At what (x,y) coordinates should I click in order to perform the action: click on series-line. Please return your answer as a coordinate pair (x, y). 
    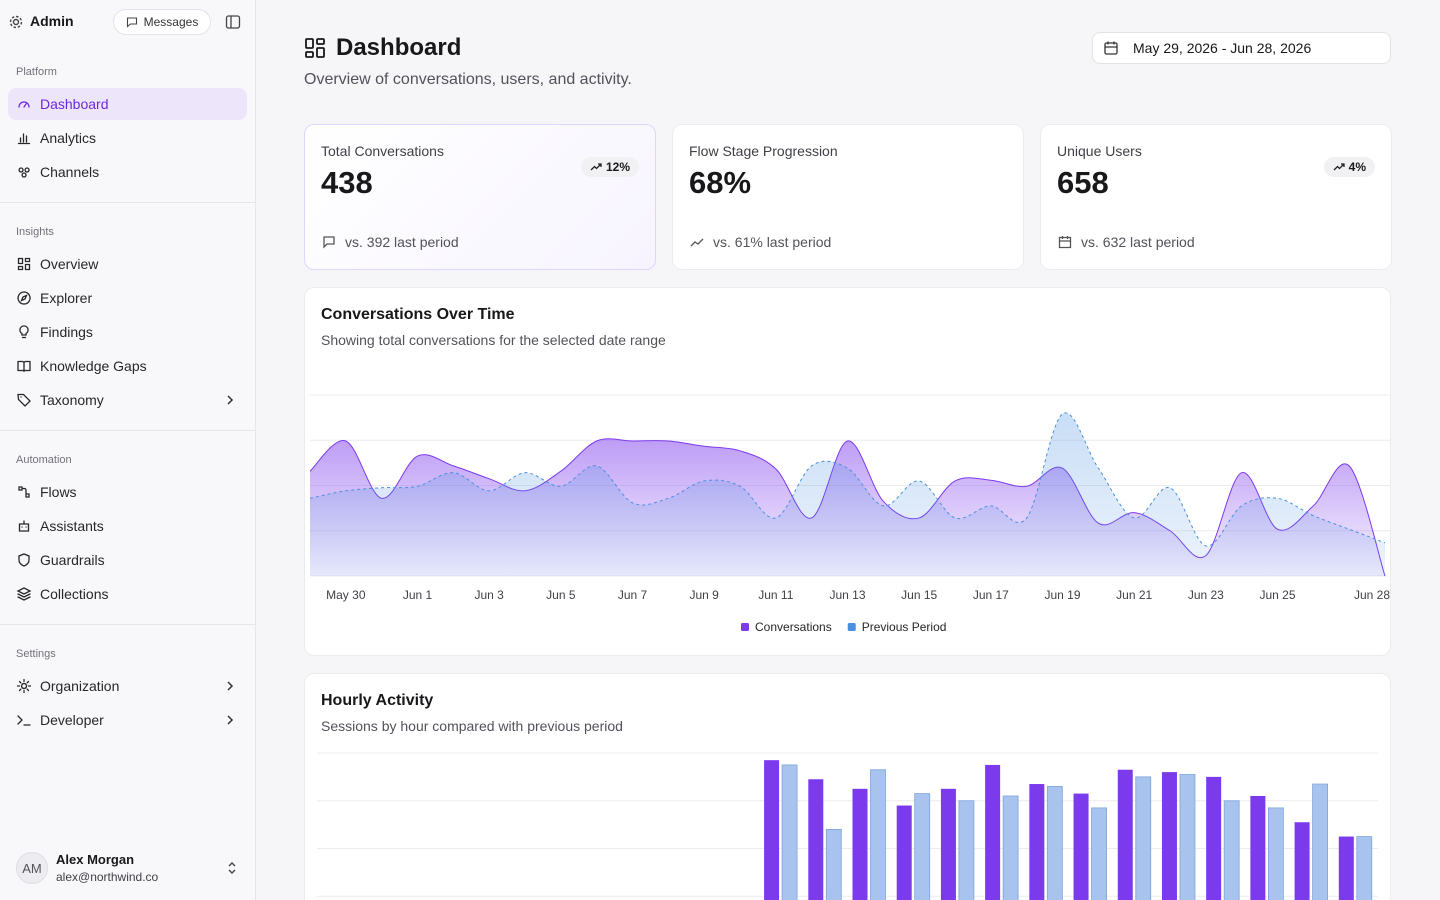
    Looking at the image, I should click on (847, 507).